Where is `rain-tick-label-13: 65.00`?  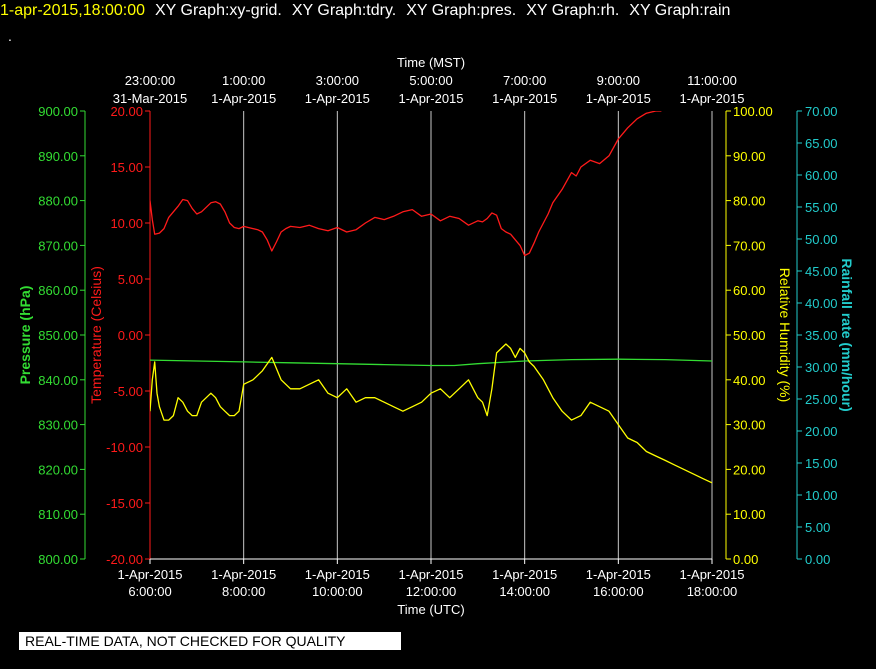 rain-tick-label-13: 65.00 is located at coordinates (821, 143).